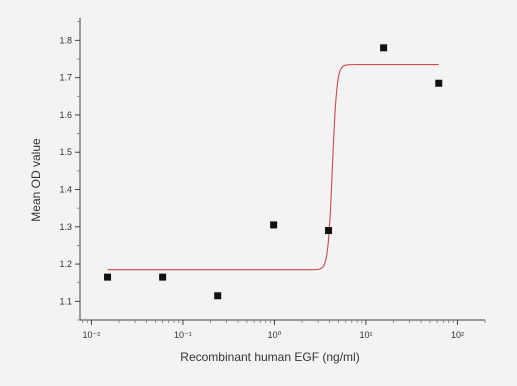 This screenshot has height=386, width=517. Describe the element at coordinates (183, 335) in the screenshot. I see `x-tick-label-1: 10⁻¹` at that location.